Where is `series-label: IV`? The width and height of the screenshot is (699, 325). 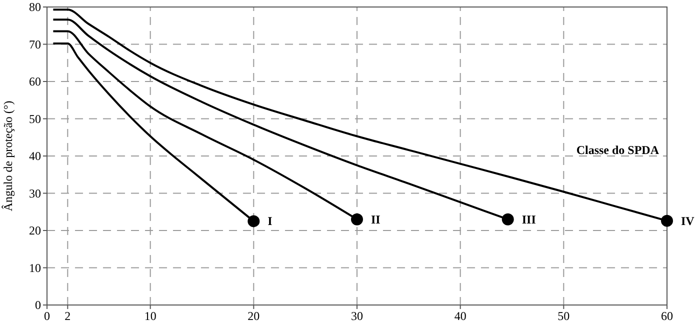 series-label: IV is located at coordinates (688, 221).